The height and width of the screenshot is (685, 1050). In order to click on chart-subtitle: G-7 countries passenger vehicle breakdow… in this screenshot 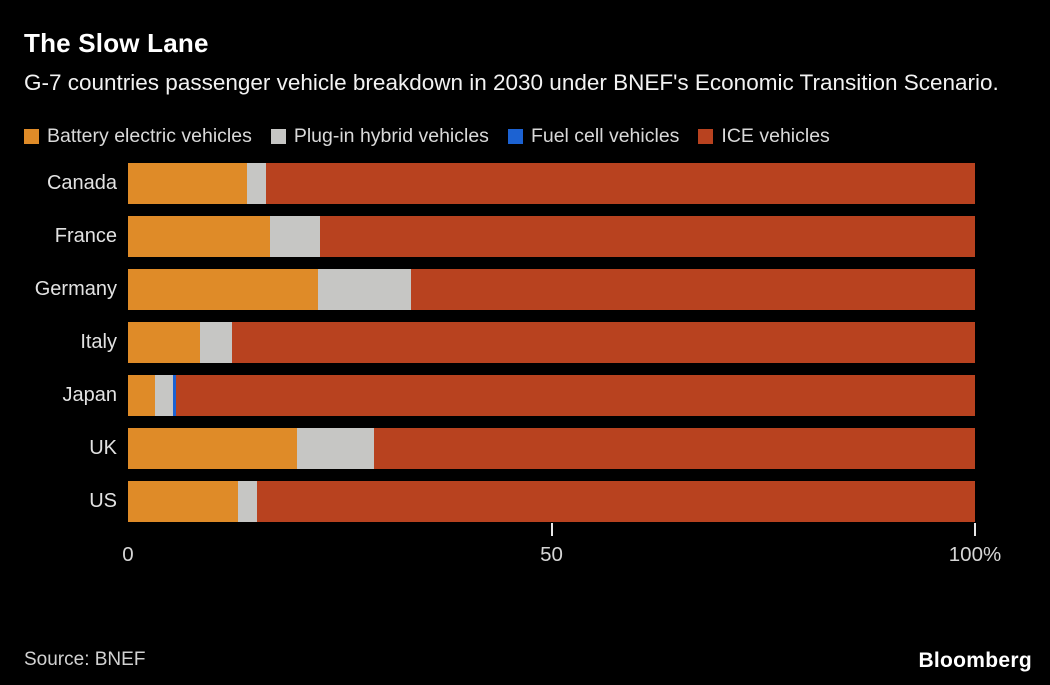, I will do `click(511, 82)`.